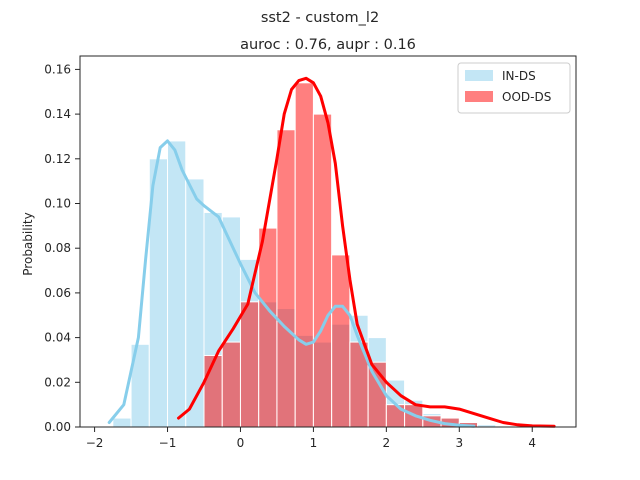 Image resolution: width=640 pixels, height=480 pixels. What do you see at coordinates (57, 248) in the screenshot?
I see `y-tick-label: 0.08` at bounding box center [57, 248].